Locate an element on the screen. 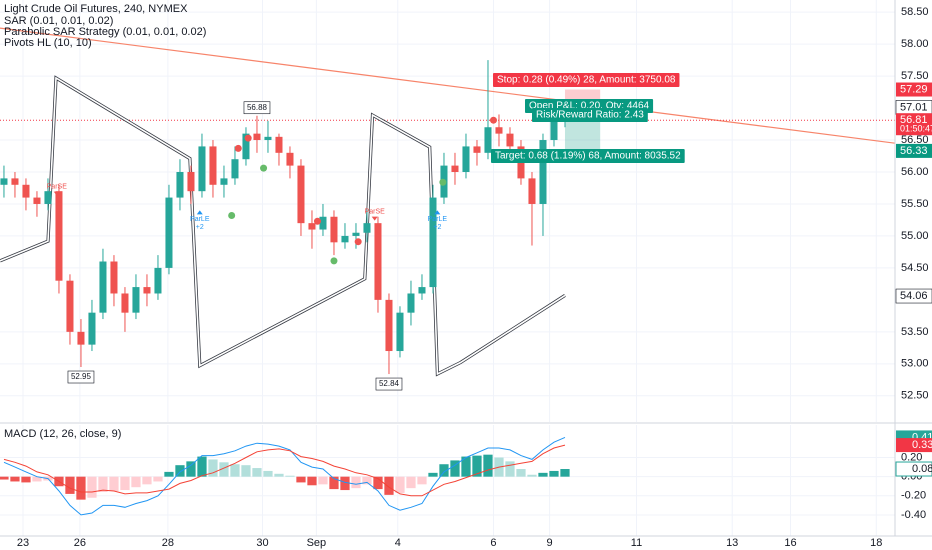 Image resolution: width=932 pixels, height=550 pixels. x-tick-label: 11 is located at coordinates (636, 543).